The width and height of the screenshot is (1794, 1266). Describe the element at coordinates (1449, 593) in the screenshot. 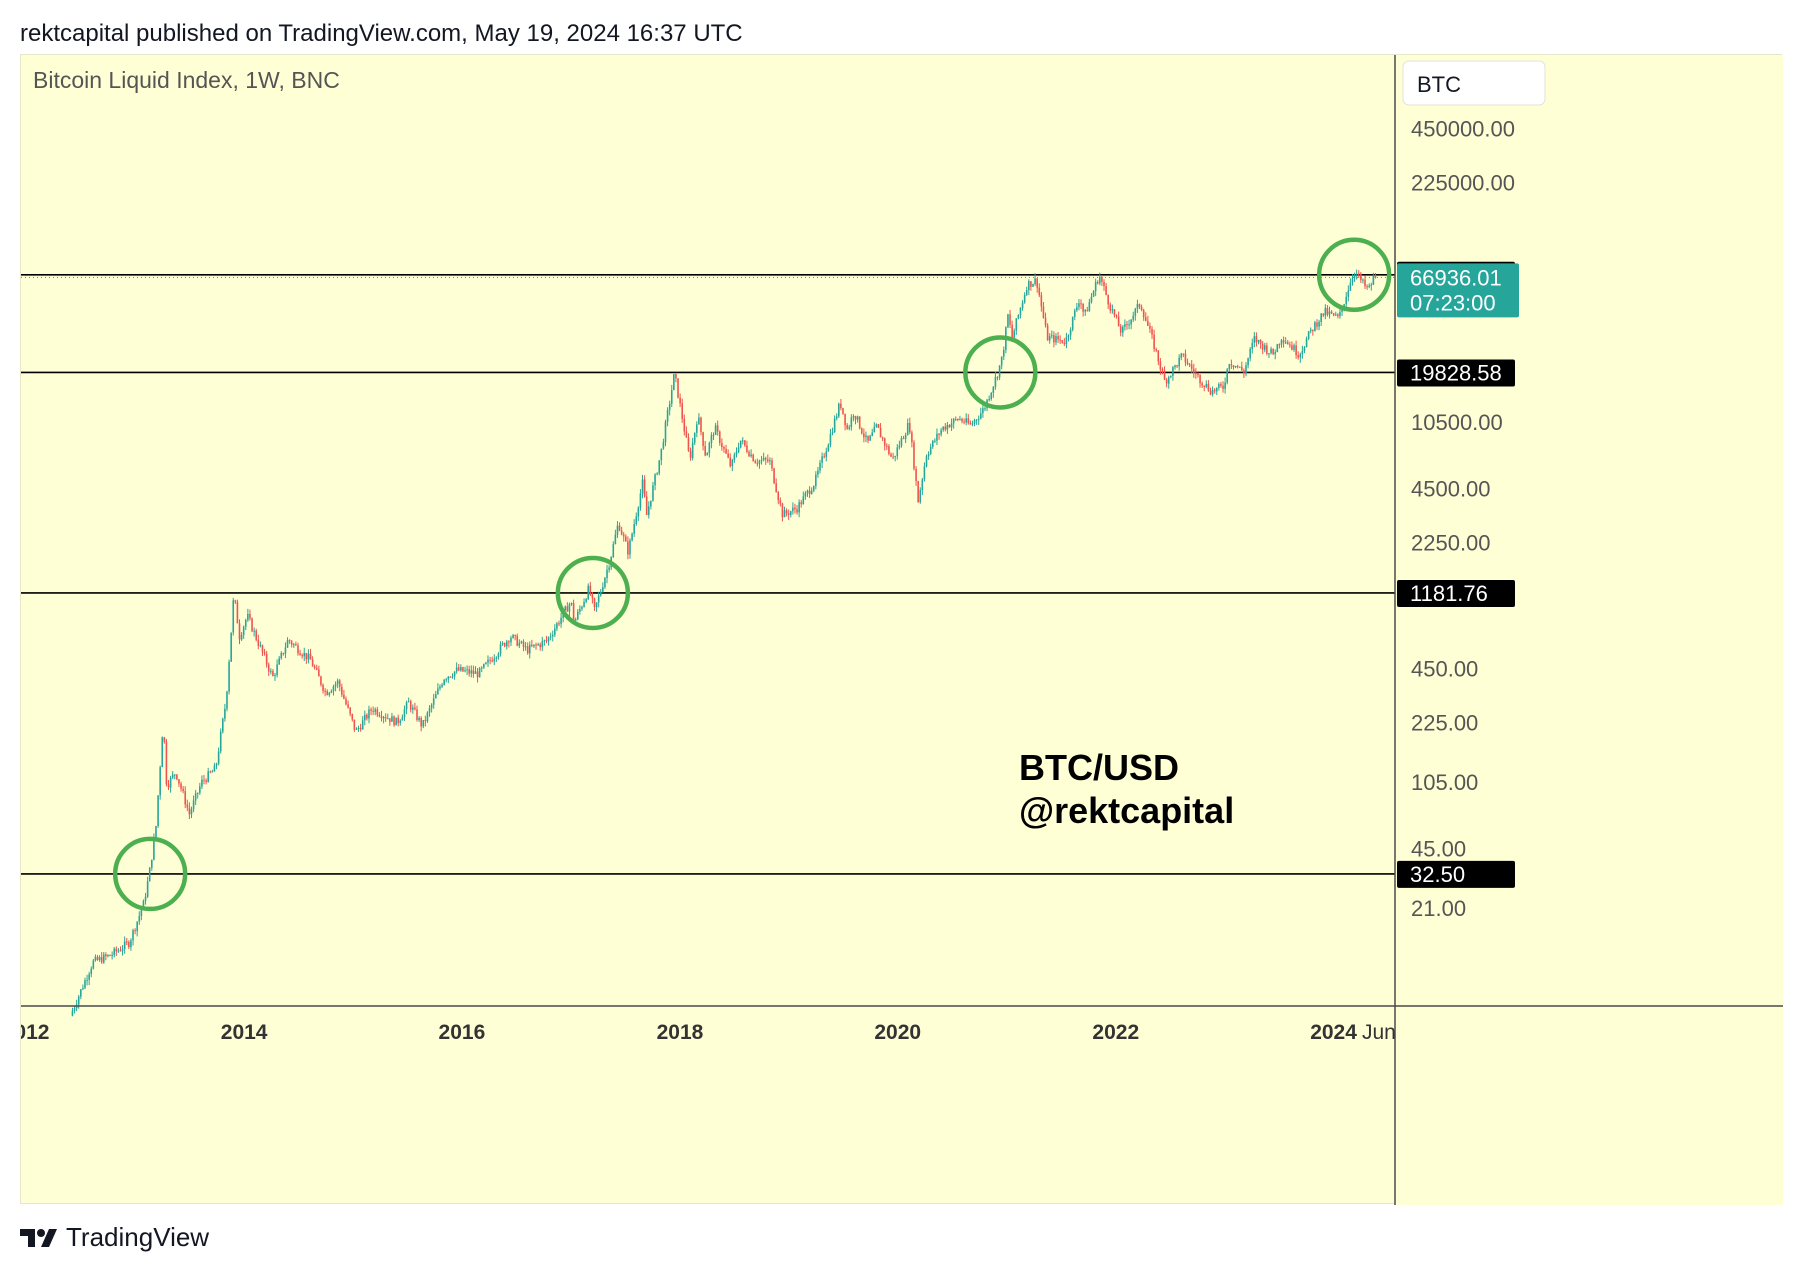

I see `level-badge-value: 1181.76` at that location.